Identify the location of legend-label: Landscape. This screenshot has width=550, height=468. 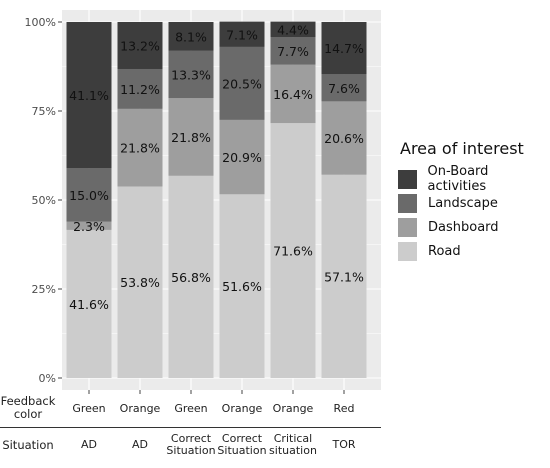
(463, 203).